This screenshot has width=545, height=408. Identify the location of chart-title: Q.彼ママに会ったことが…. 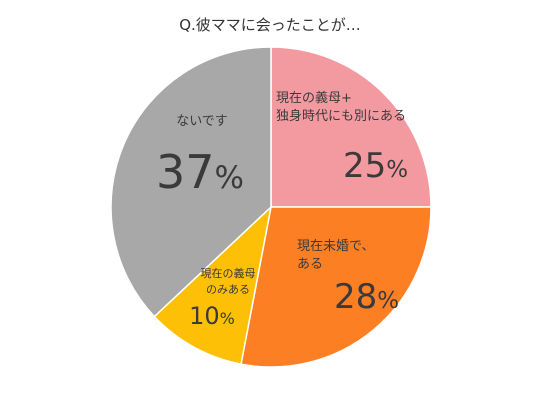
(270, 25).